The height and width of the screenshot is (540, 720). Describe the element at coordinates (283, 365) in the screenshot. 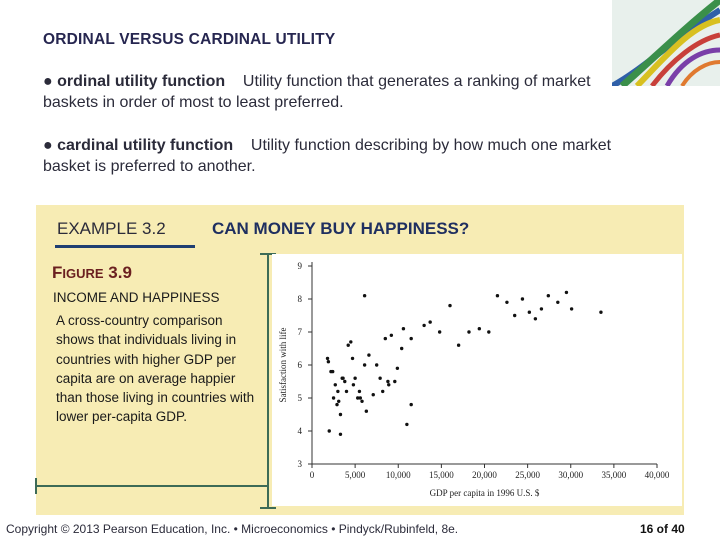

I see `y-axis-label: Satisfaction with life` at that location.